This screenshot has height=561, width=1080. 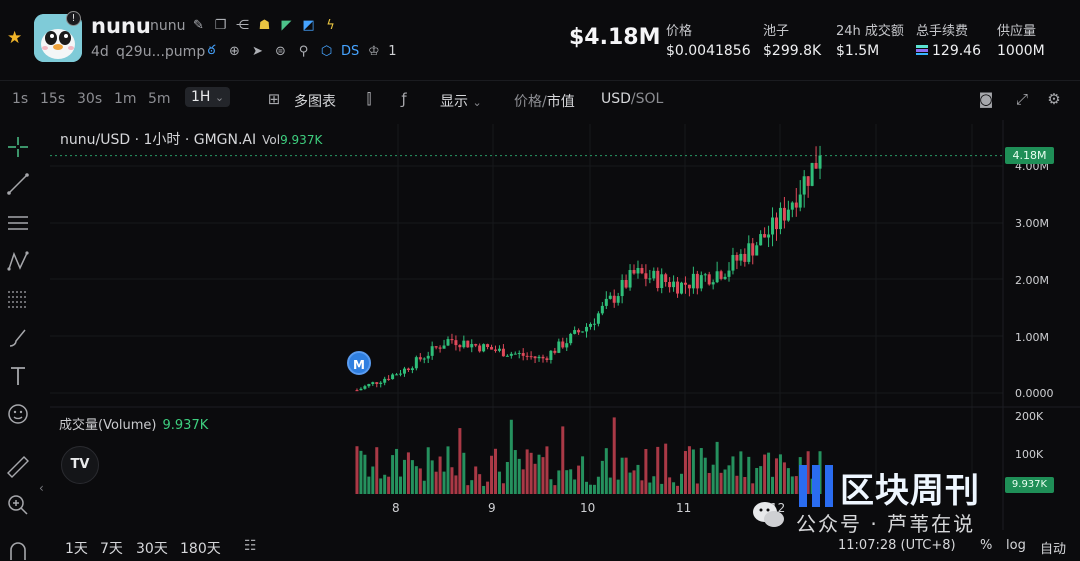 I want to click on crown-icon: ♔, so click(x=373, y=51).